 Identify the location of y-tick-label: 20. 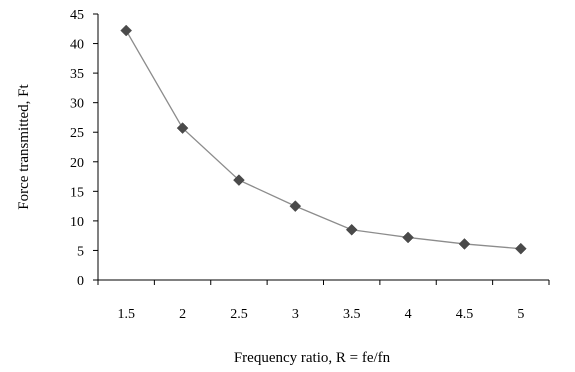
(77, 163).